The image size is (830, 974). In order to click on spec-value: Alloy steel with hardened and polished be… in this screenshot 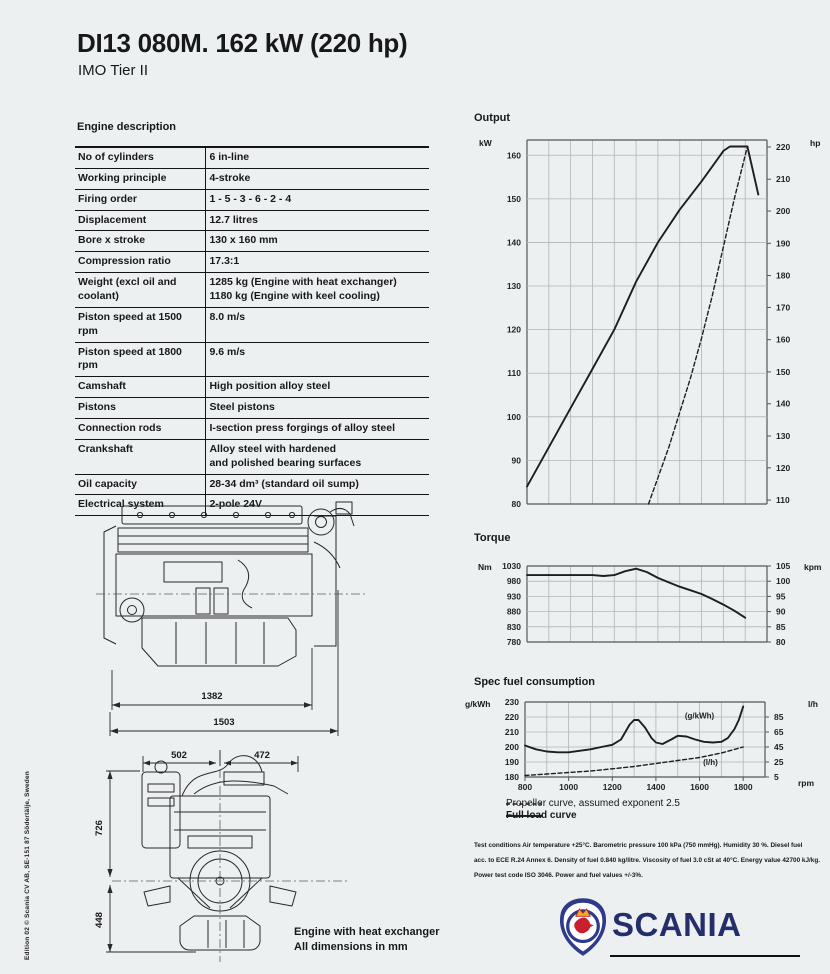, I will do `click(317, 457)`.